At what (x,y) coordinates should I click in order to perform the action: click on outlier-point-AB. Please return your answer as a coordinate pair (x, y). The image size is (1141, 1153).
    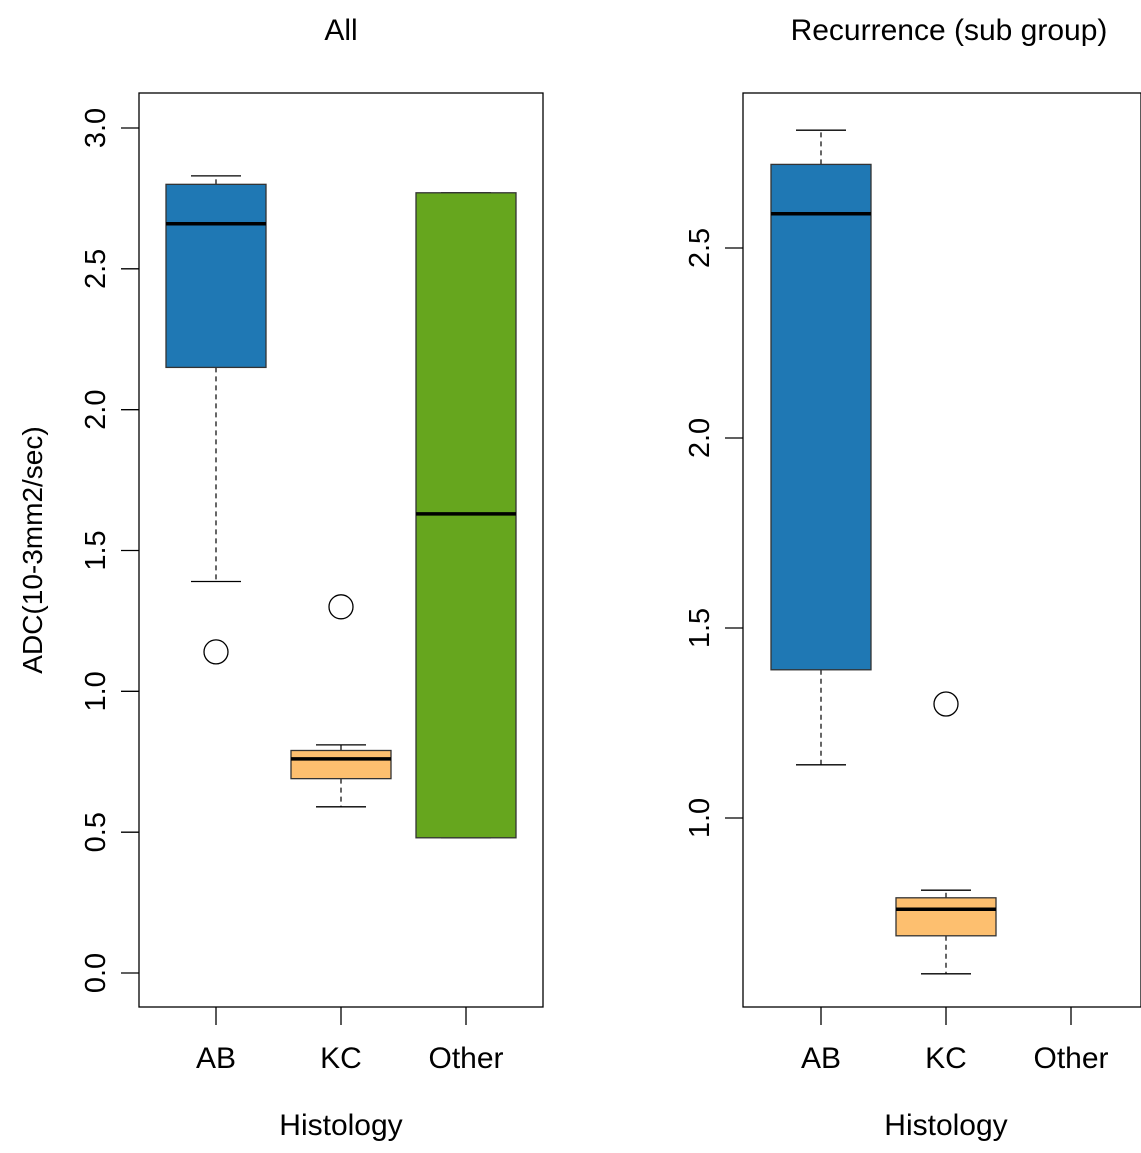
    Looking at the image, I should click on (216, 652).